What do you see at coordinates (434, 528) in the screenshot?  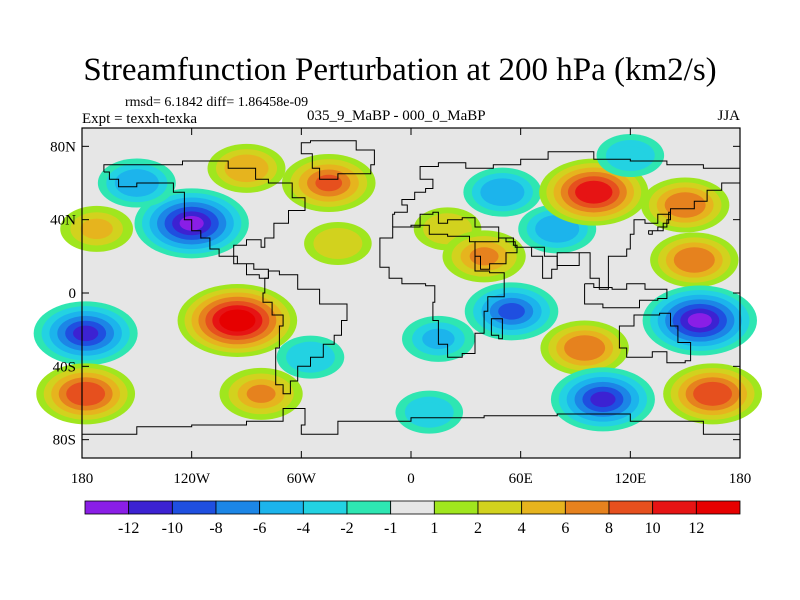 I see `colorbar-label: 1` at bounding box center [434, 528].